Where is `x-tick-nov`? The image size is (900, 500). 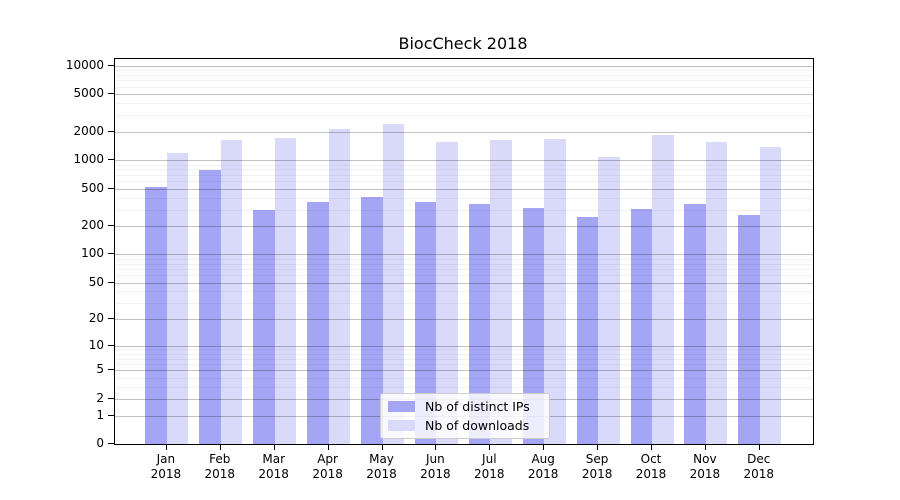
x-tick-nov is located at coordinates (705, 447).